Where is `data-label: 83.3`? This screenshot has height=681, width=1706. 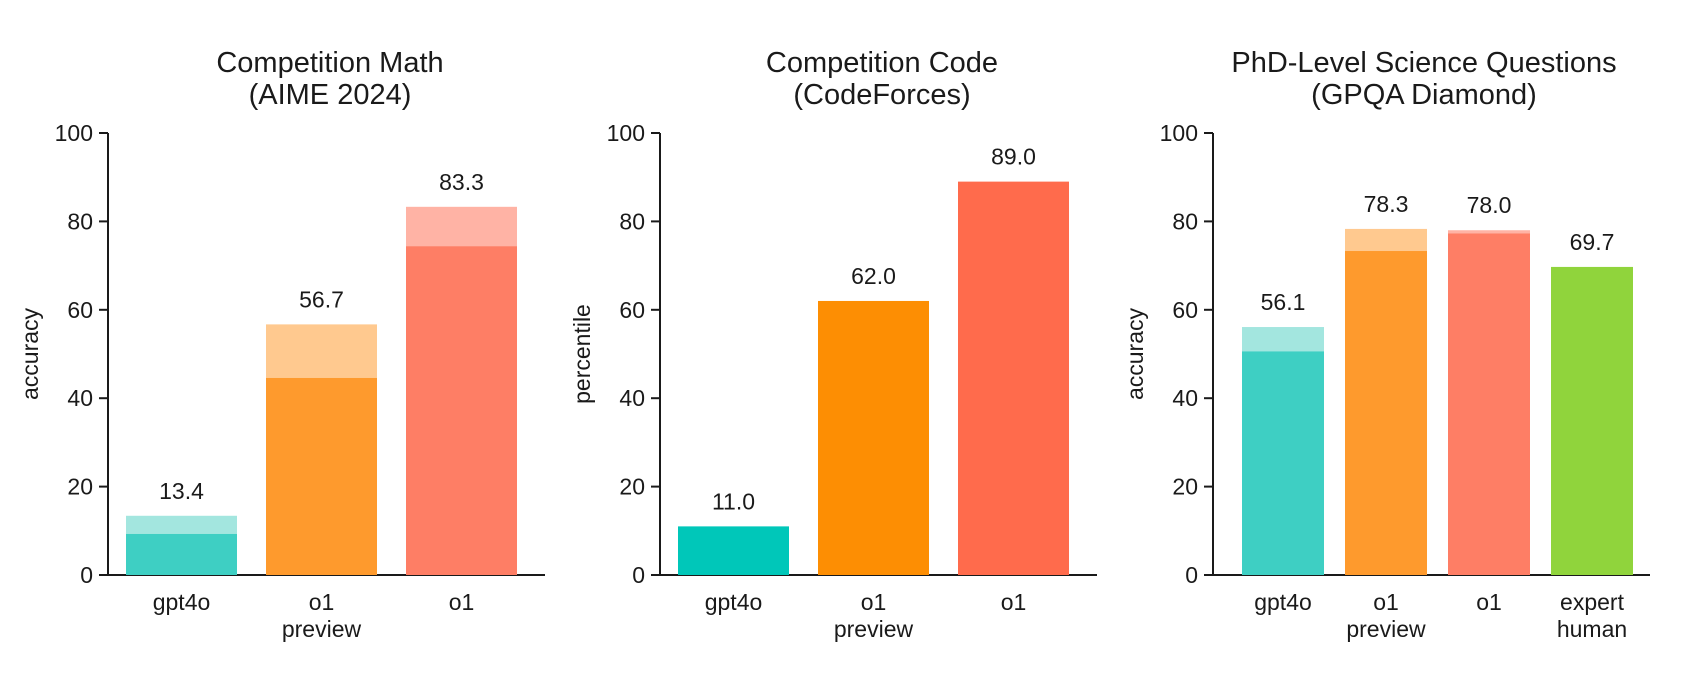 data-label: 83.3 is located at coordinates (461, 182).